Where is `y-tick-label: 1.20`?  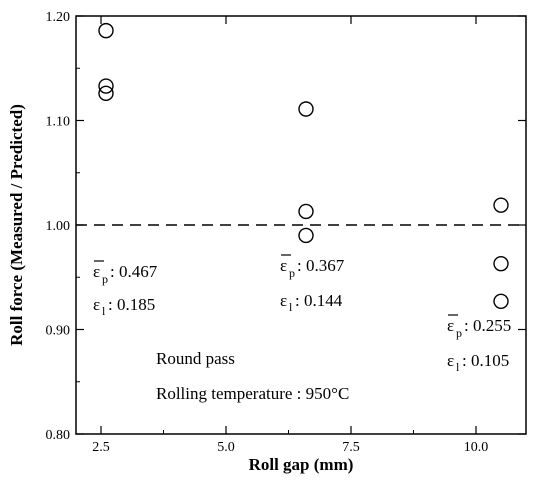
y-tick-label: 1.20 is located at coordinates (58, 17).